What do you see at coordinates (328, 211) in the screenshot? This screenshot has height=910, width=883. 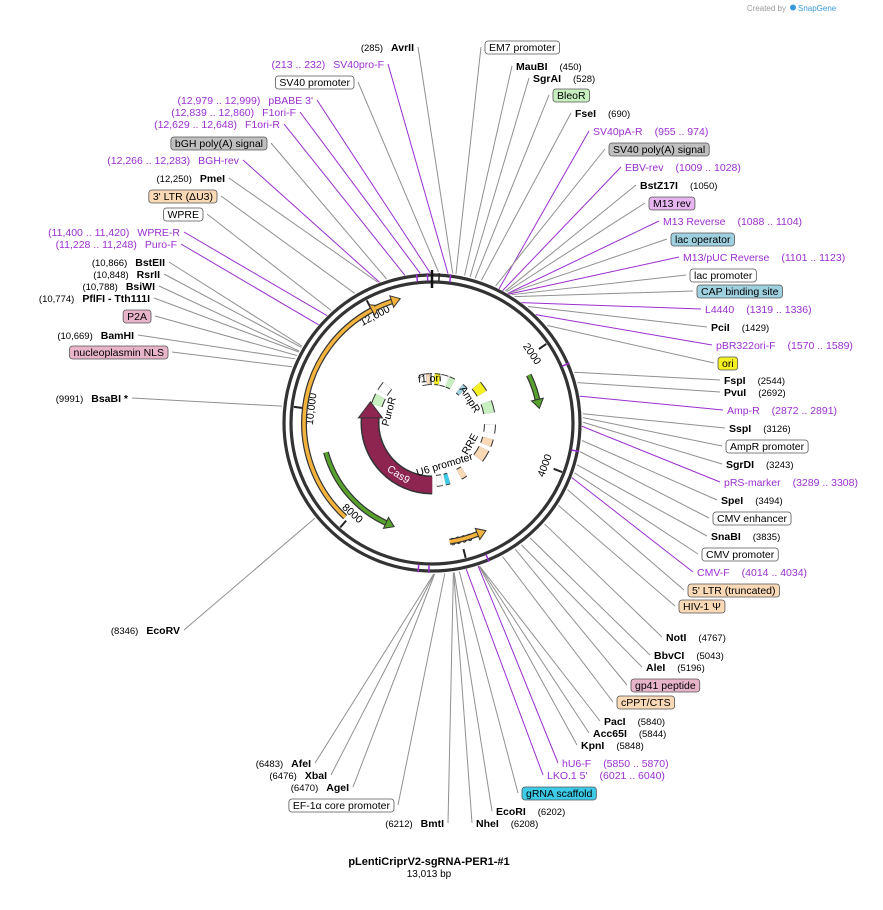 I see `leader-bgh-poly-a-signal` at bounding box center [328, 211].